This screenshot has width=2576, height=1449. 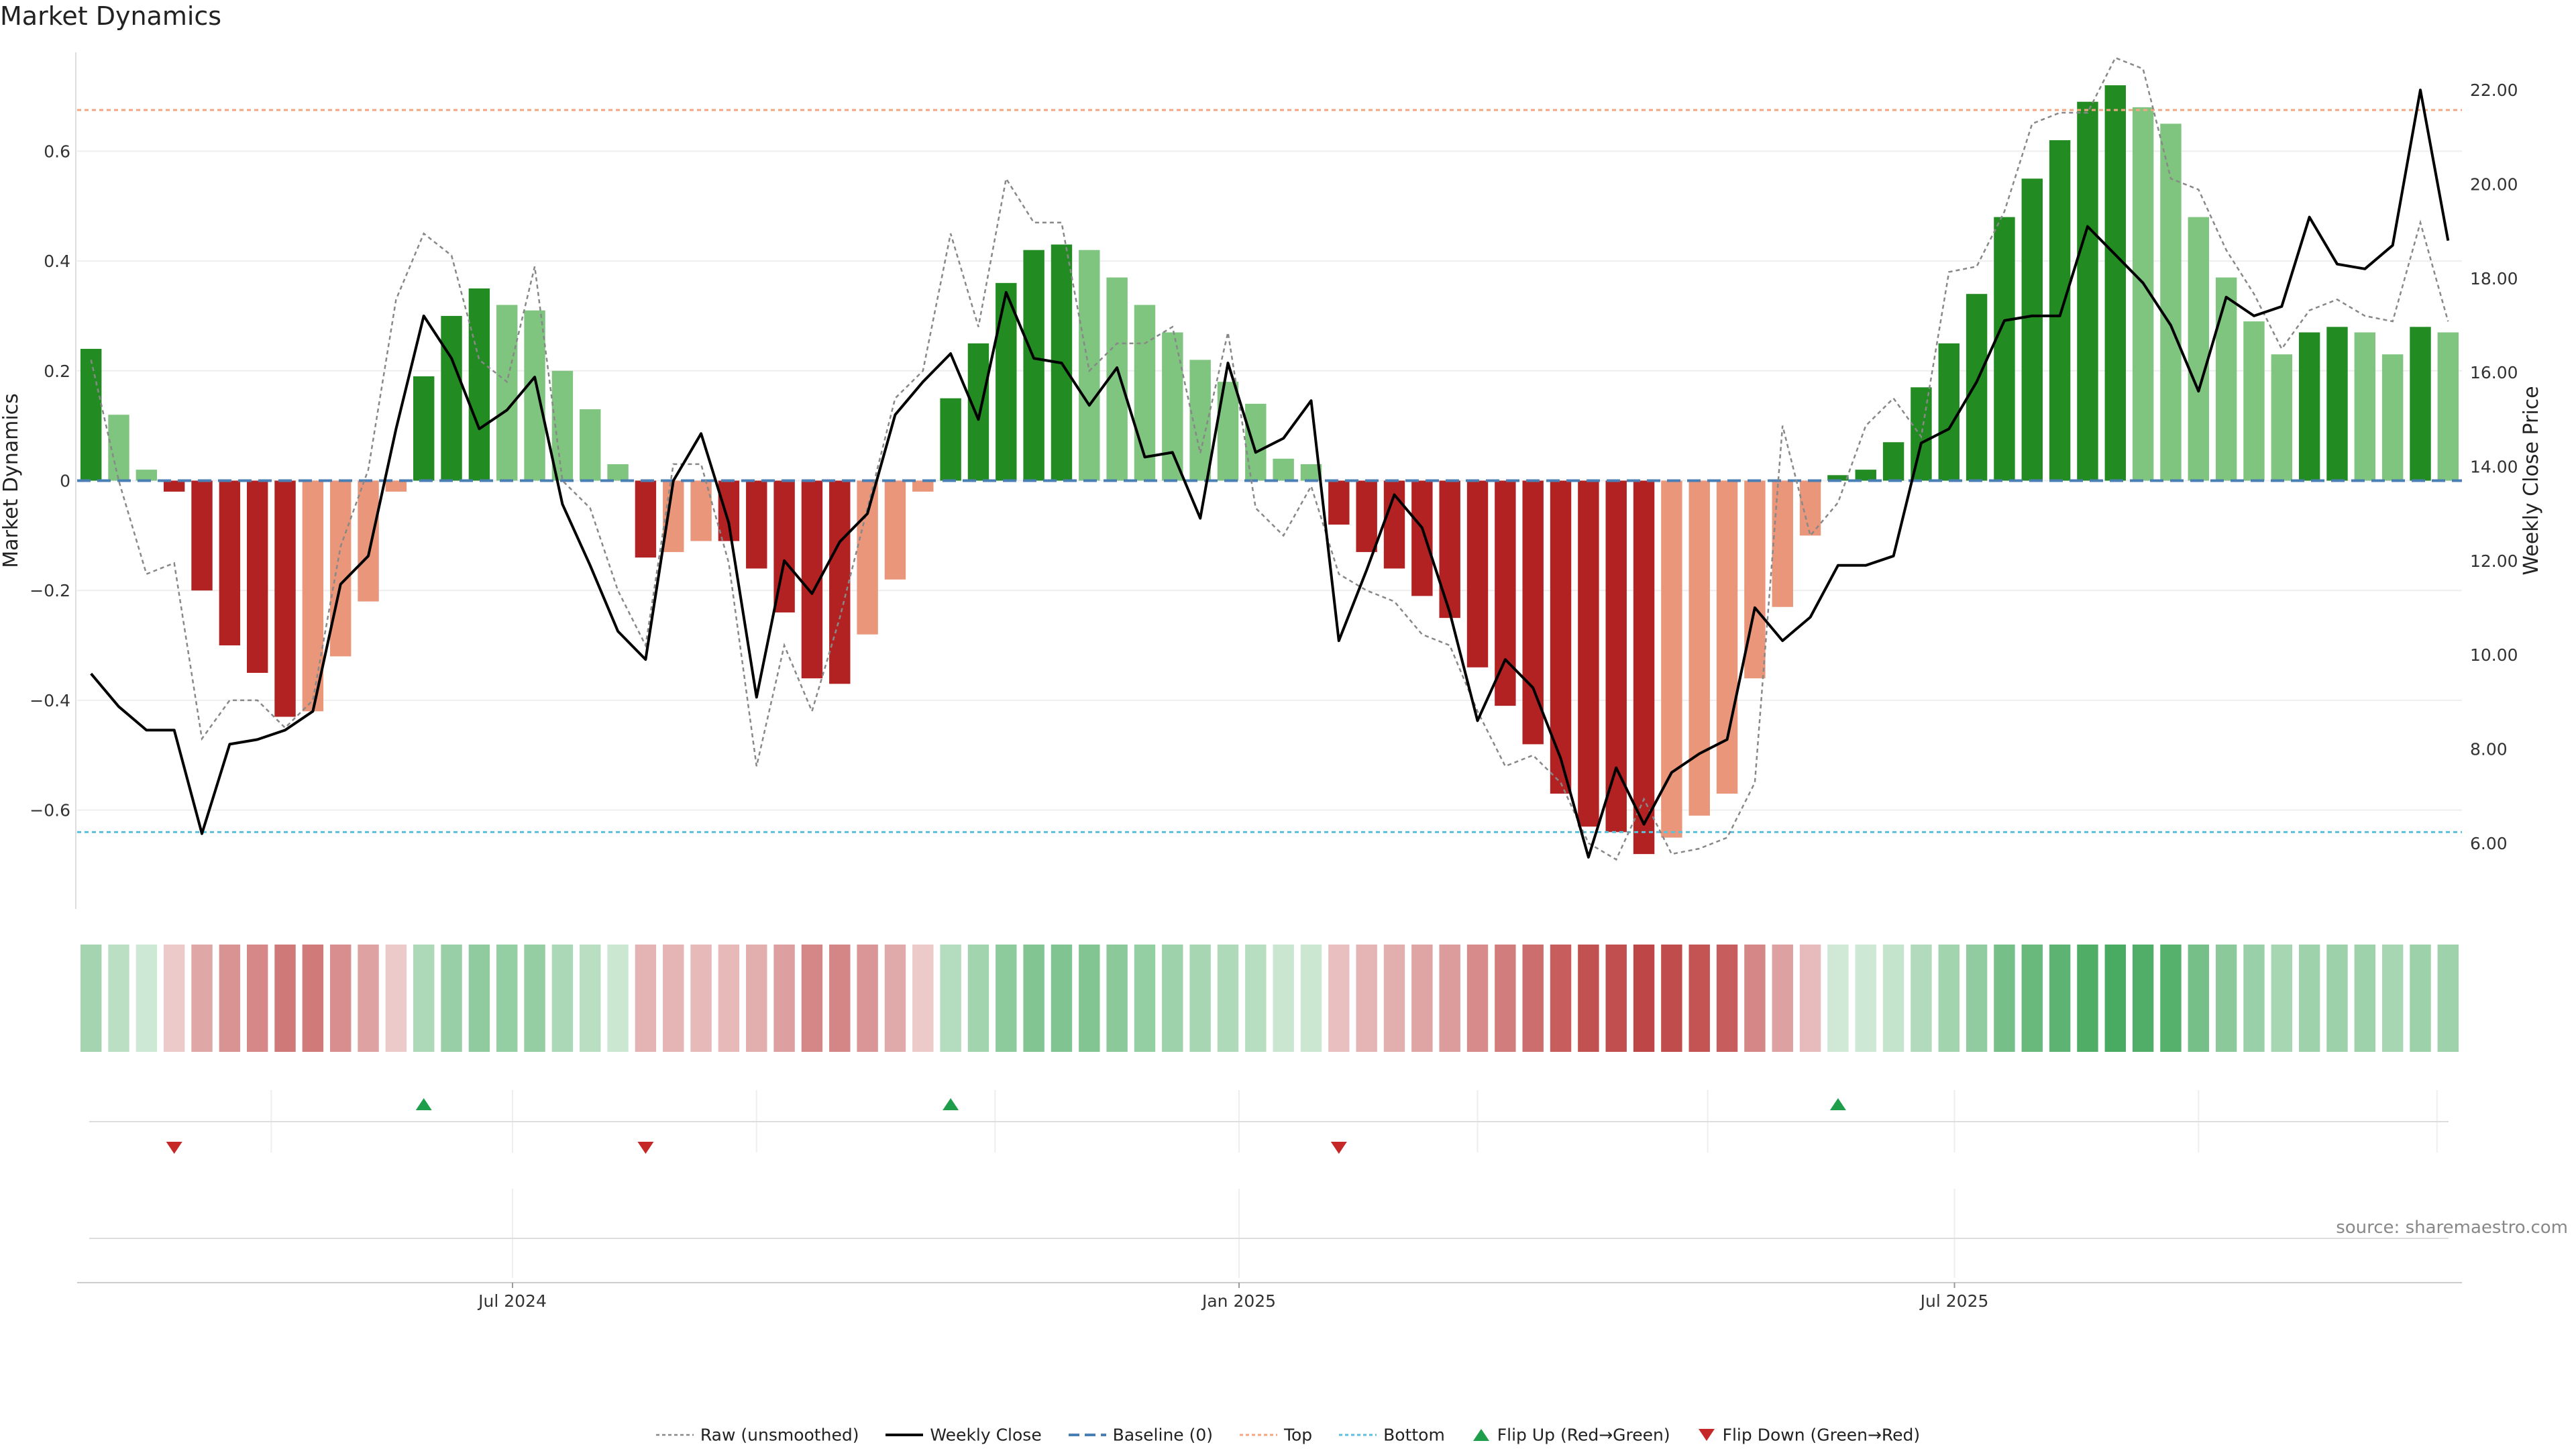 I want to click on legend-item-flip-down: Flip Down (Green→Red), so click(x=1809, y=1434).